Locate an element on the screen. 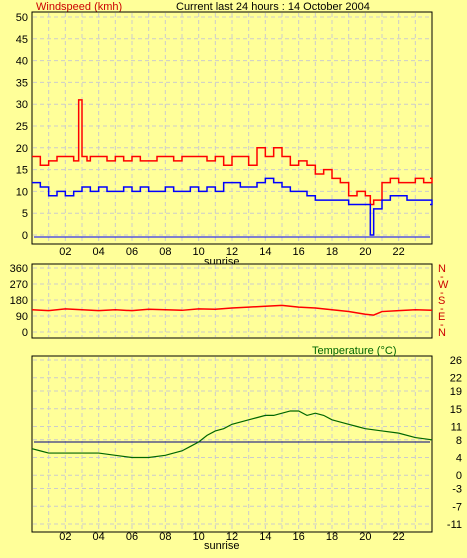 This screenshot has height=558, width=467. y-tick-label: 5 is located at coordinates (25, 214).